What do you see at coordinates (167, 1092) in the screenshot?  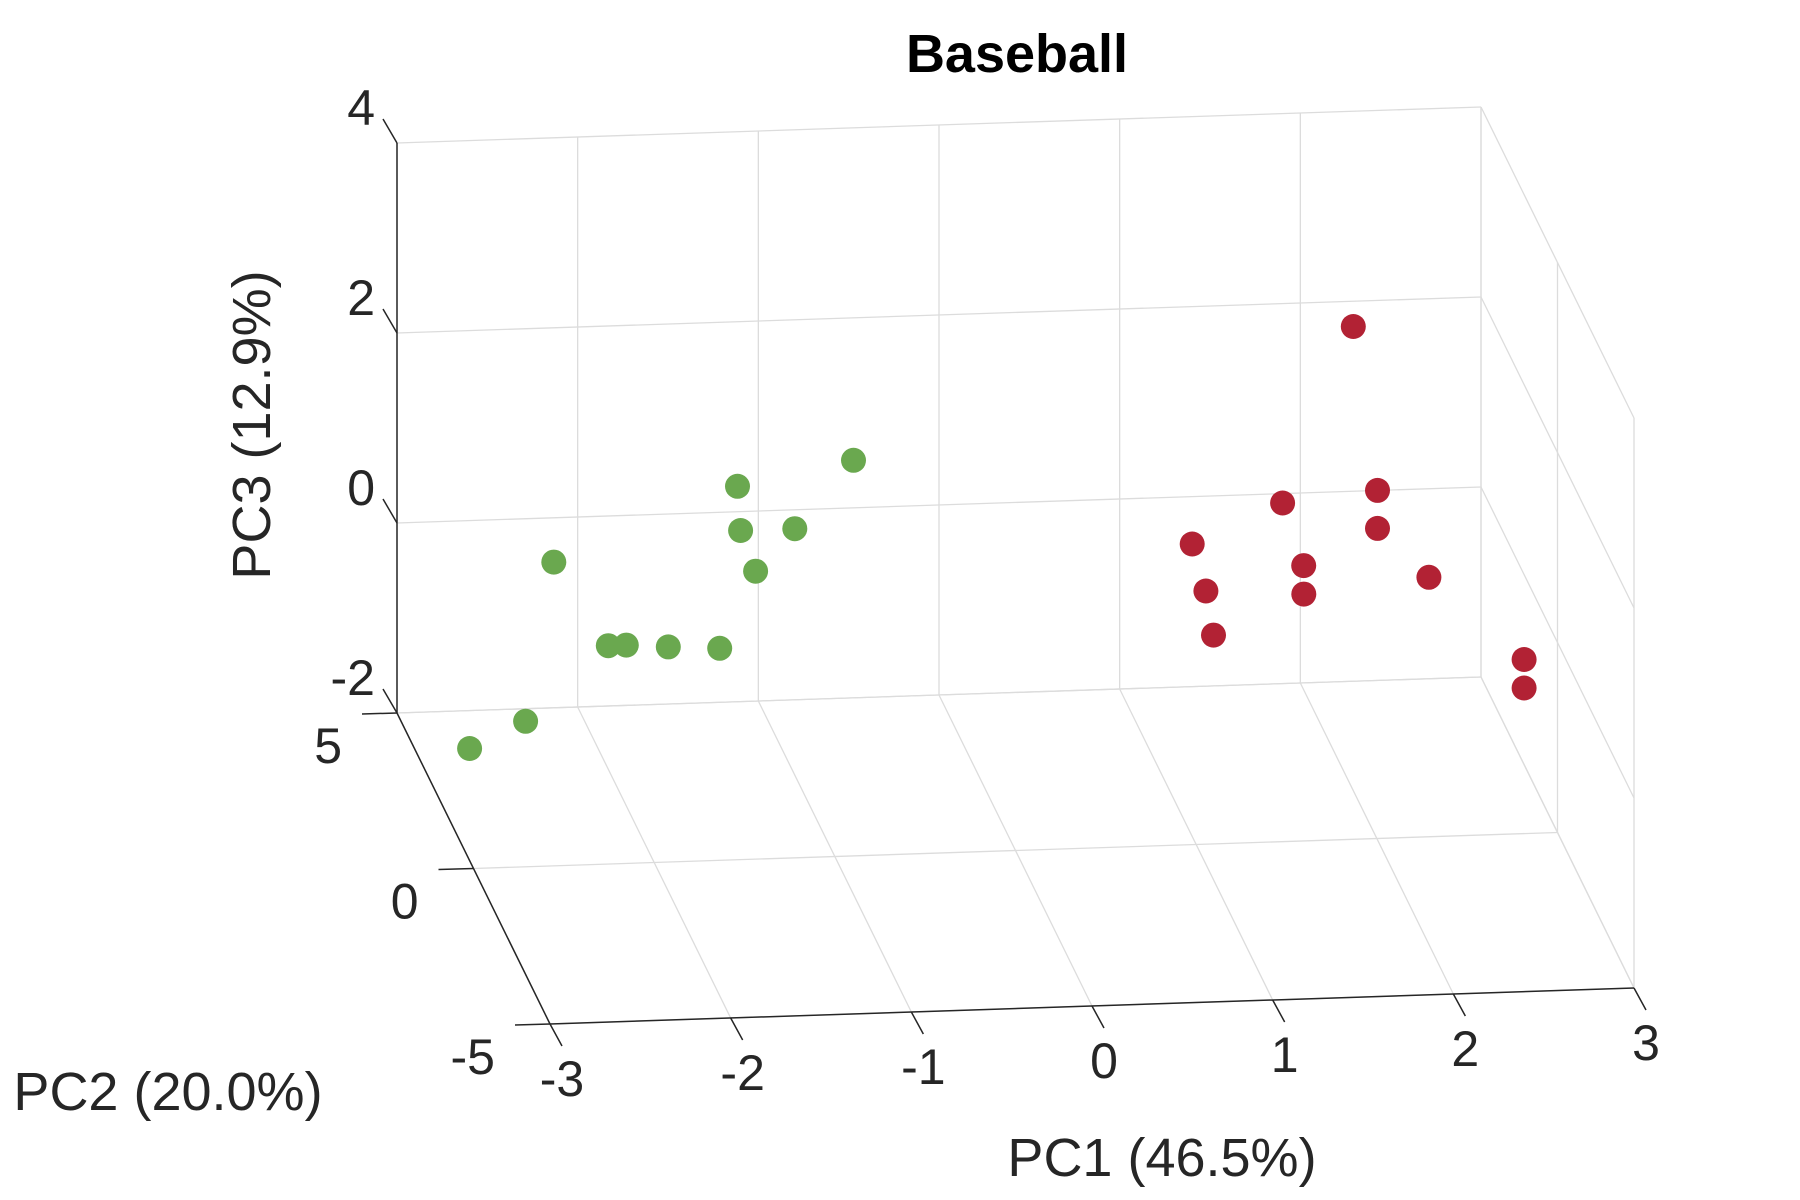 I see `y-axis-label: PC2 (20.0%)` at bounding box center [167, 1092].